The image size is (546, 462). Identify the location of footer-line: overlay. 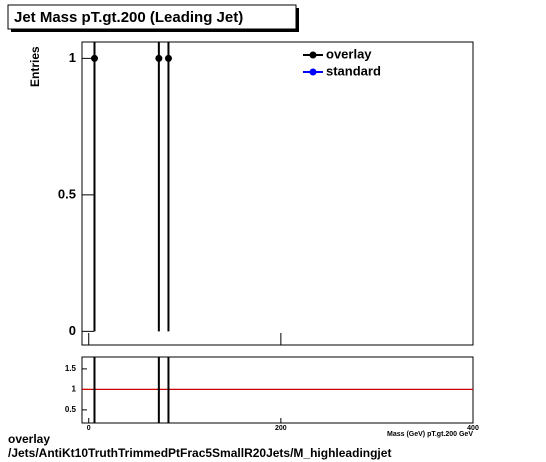
(29, 439).